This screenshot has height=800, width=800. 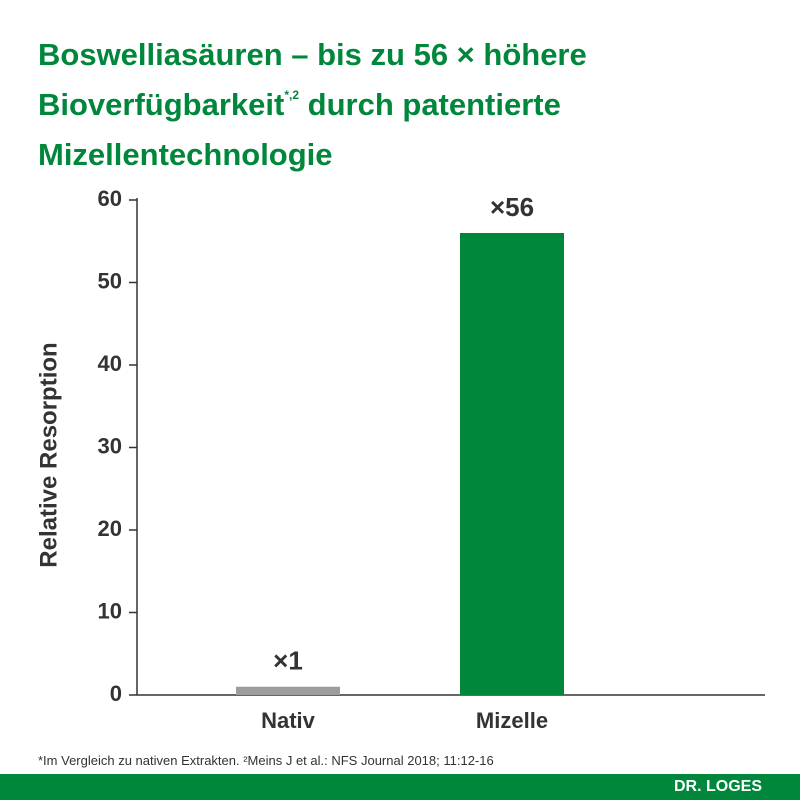 What do you see at coordinates (288, 661) in the screenshot?
I see `value-label: ×1` at bounding box center [288, 661].